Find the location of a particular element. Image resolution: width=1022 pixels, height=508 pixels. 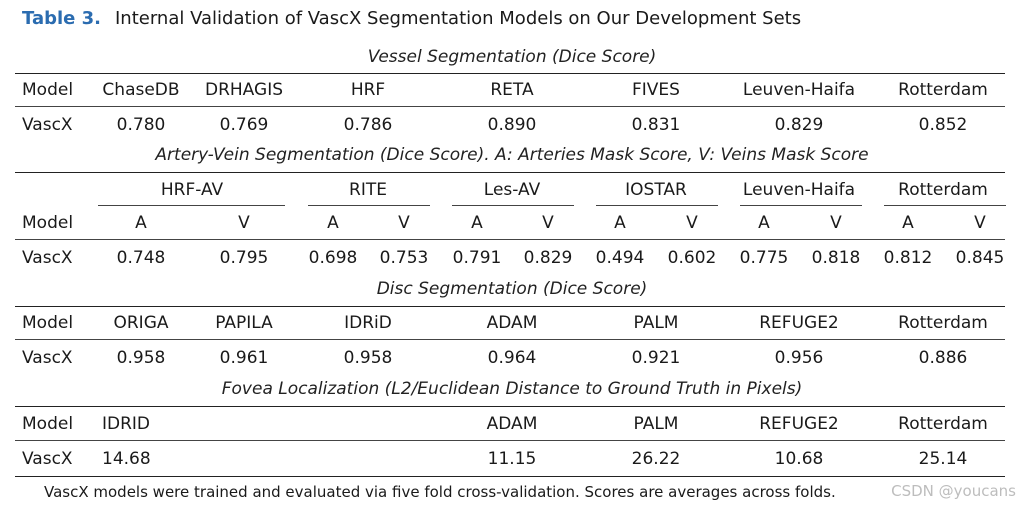

fovea-row-model: VascX is located at coordinates (47, 459).